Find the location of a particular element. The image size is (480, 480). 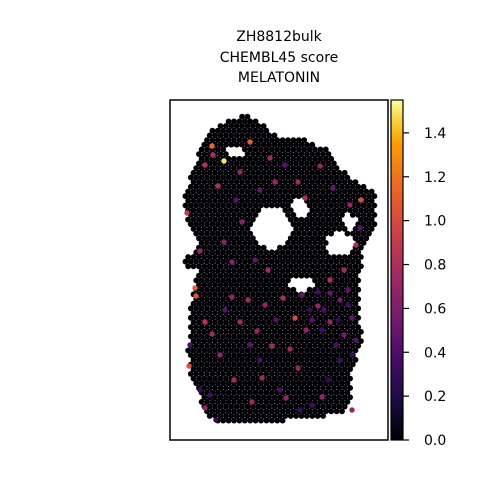

title-line-3: MELATONIN is located at coordinates (279, 78).